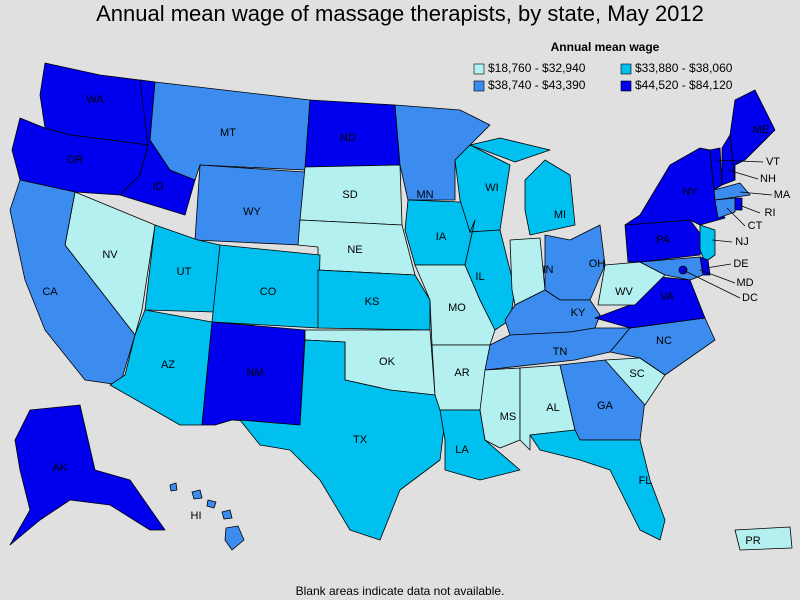 This screenshot has width=800, height=600. I want to click on state-label: ME, so click(761, 130).